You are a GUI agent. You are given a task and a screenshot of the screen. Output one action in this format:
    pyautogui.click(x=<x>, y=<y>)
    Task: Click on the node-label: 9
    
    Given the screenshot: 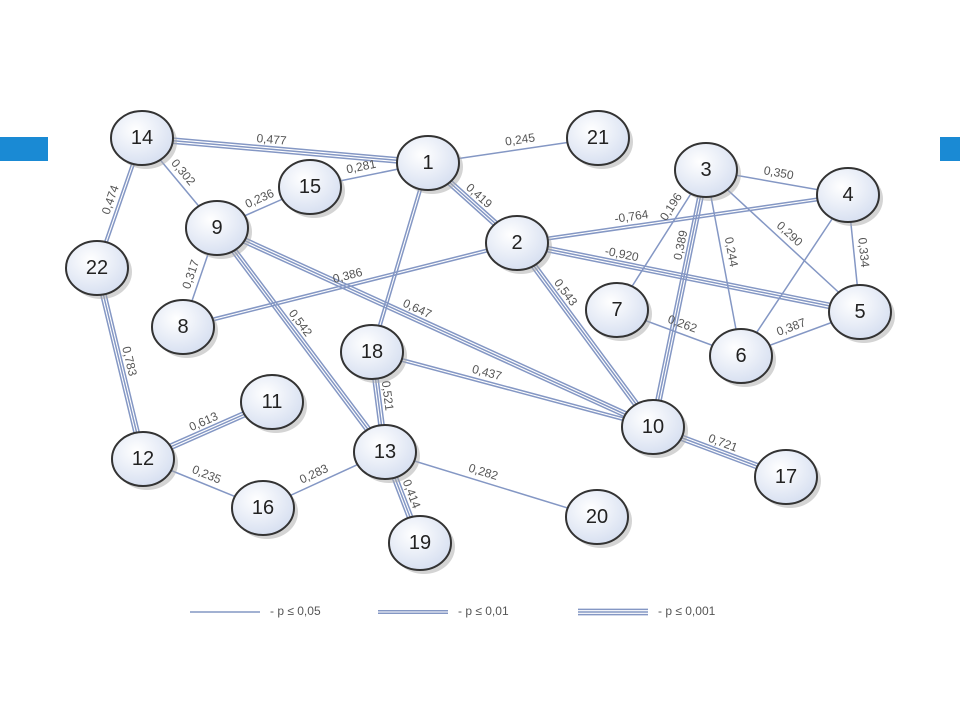 What is the action you would take?
    pyautogui.click(x=216, y=228)
    